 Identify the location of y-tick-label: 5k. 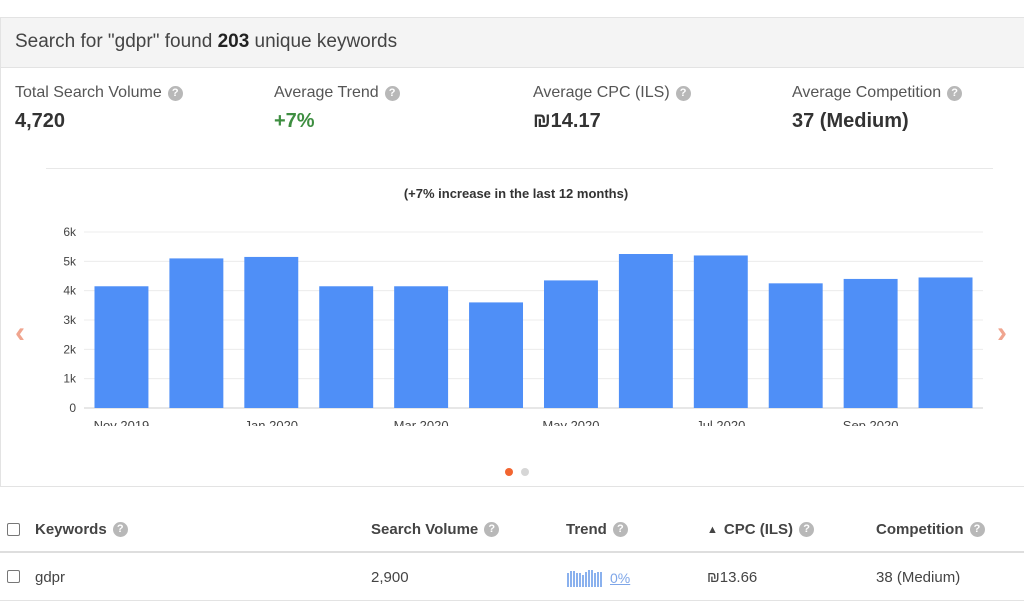
(70, 261).